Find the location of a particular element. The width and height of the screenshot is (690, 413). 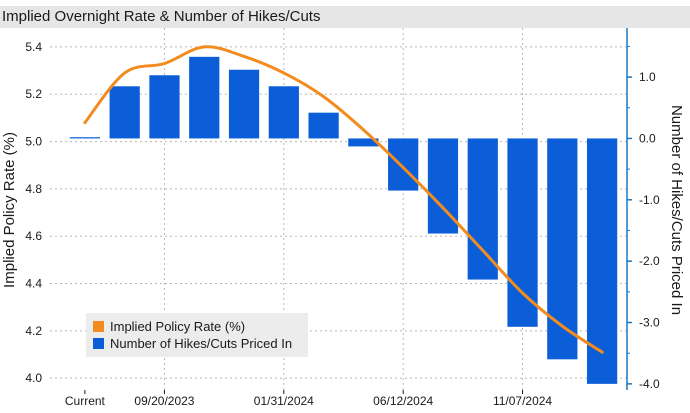

y-tick-label: 4.0 is located at coordinates (33, 378).